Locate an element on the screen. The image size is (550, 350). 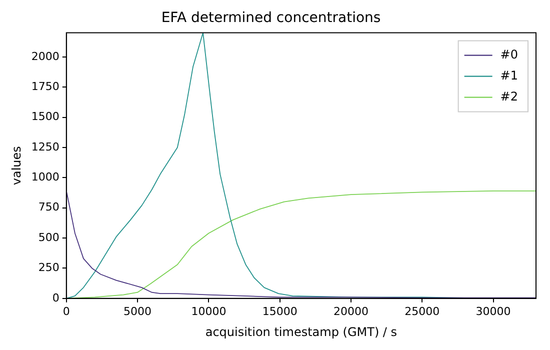
x-tick-label: 30000 is located at coordinates (493, 311).